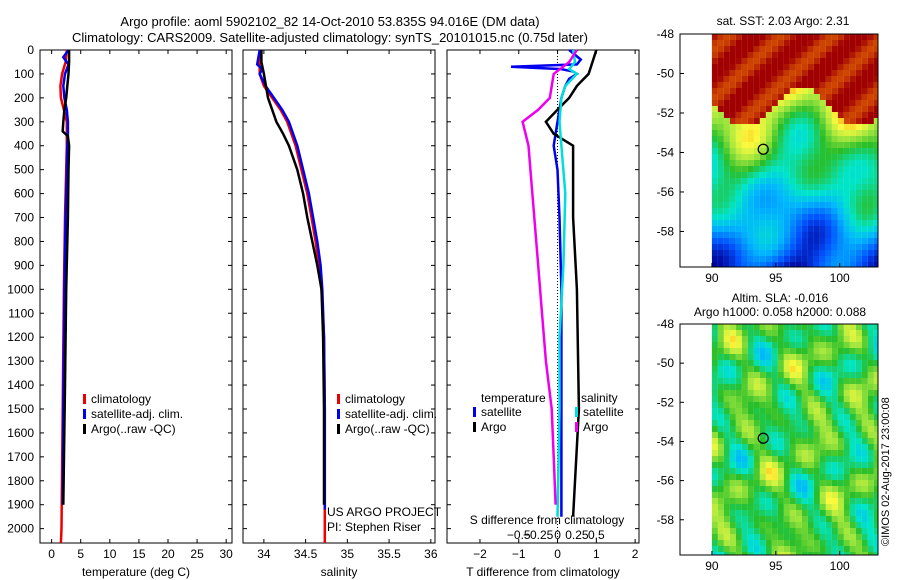 This screenshot has width=900, height=580. What do you see at coordinates (543, 572) in the screenshot?
I see `difference-panel-xlabel: T difference from climatology` at bounding box center [543, 572].